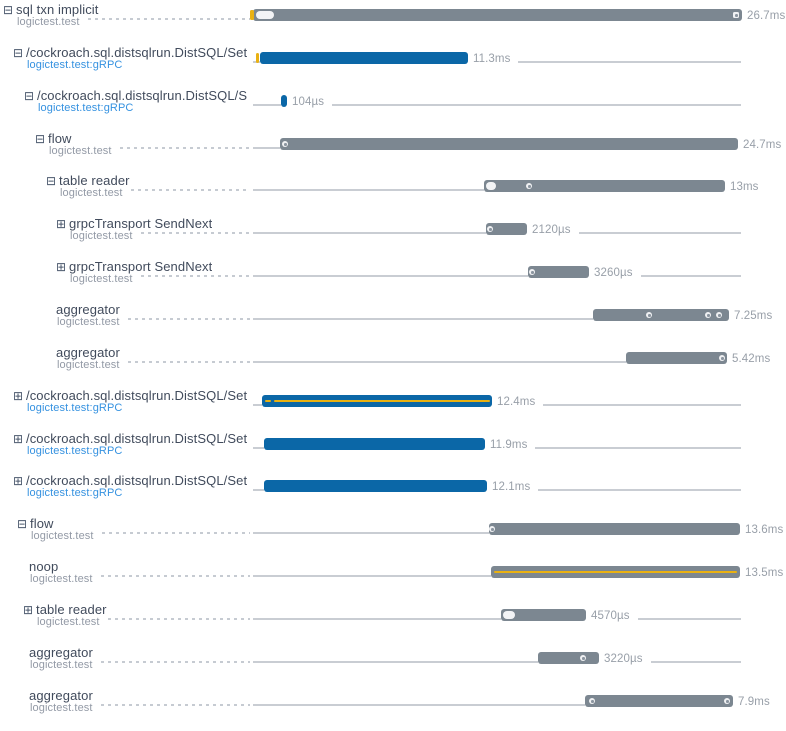  What do you see at coordinates (766, 16) in the screenshot?
I see `span-duration: 26.7ms` at bounding box center [766, 16].